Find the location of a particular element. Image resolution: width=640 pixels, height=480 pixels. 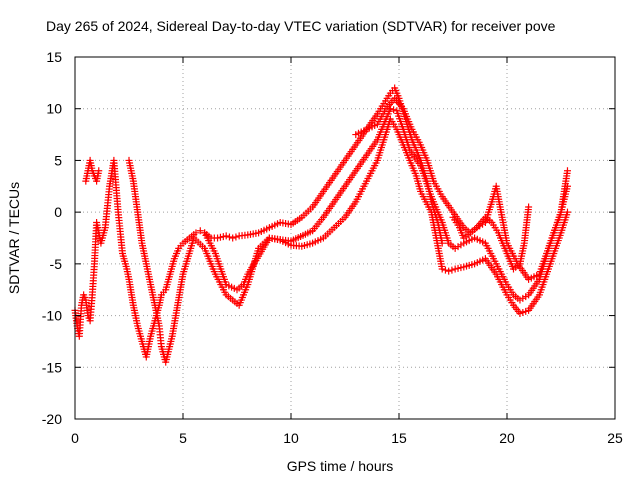

y-axis-label: SDTVAR / TECUs is located at coordinates (14, 238).